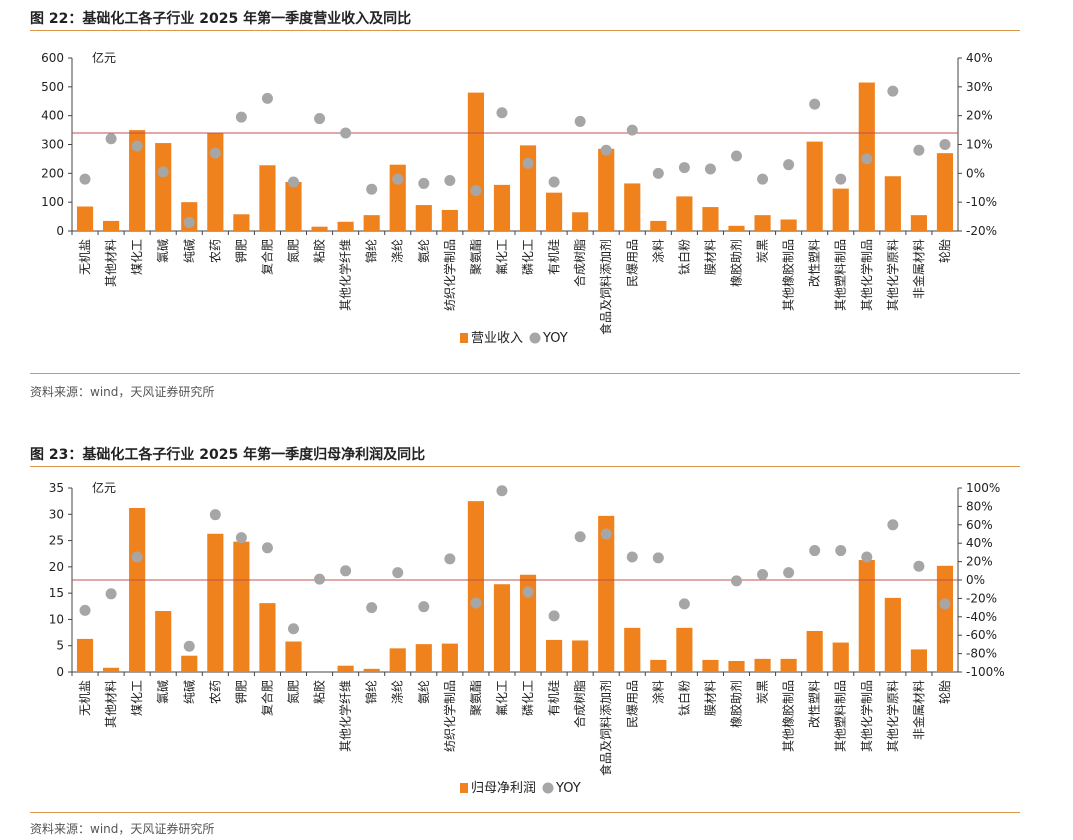 The height and width of the screenshot is (840, 1073). I want to click on yoy-point-有机硅, so click(554, 182).